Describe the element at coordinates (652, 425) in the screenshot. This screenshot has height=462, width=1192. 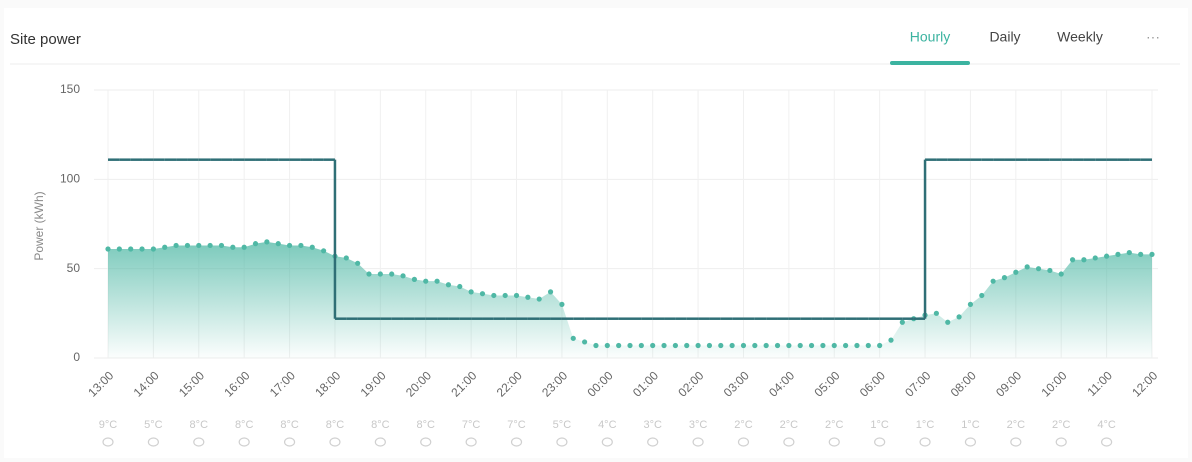
I see `temperature: 3°C` at that location.